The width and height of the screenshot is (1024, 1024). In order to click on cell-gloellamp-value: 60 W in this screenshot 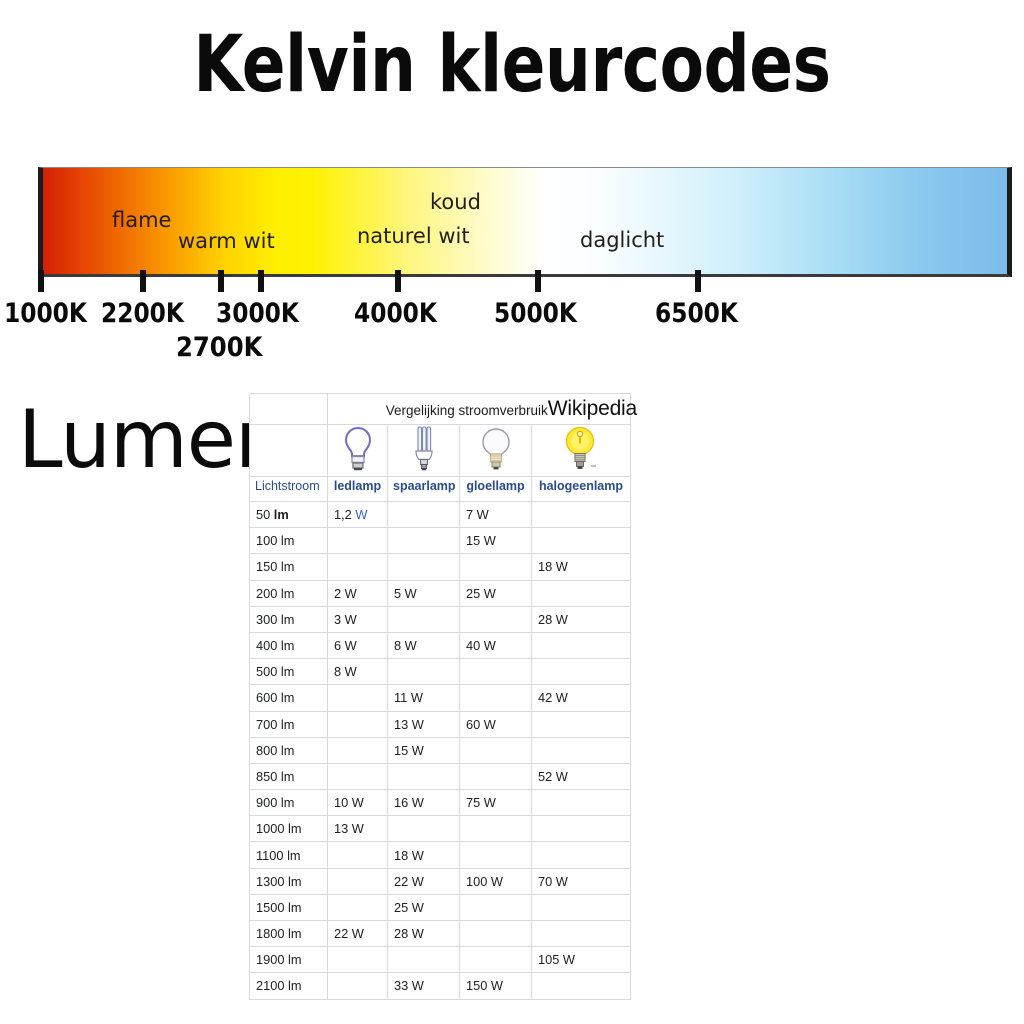, I will do `click(481, 724)`.